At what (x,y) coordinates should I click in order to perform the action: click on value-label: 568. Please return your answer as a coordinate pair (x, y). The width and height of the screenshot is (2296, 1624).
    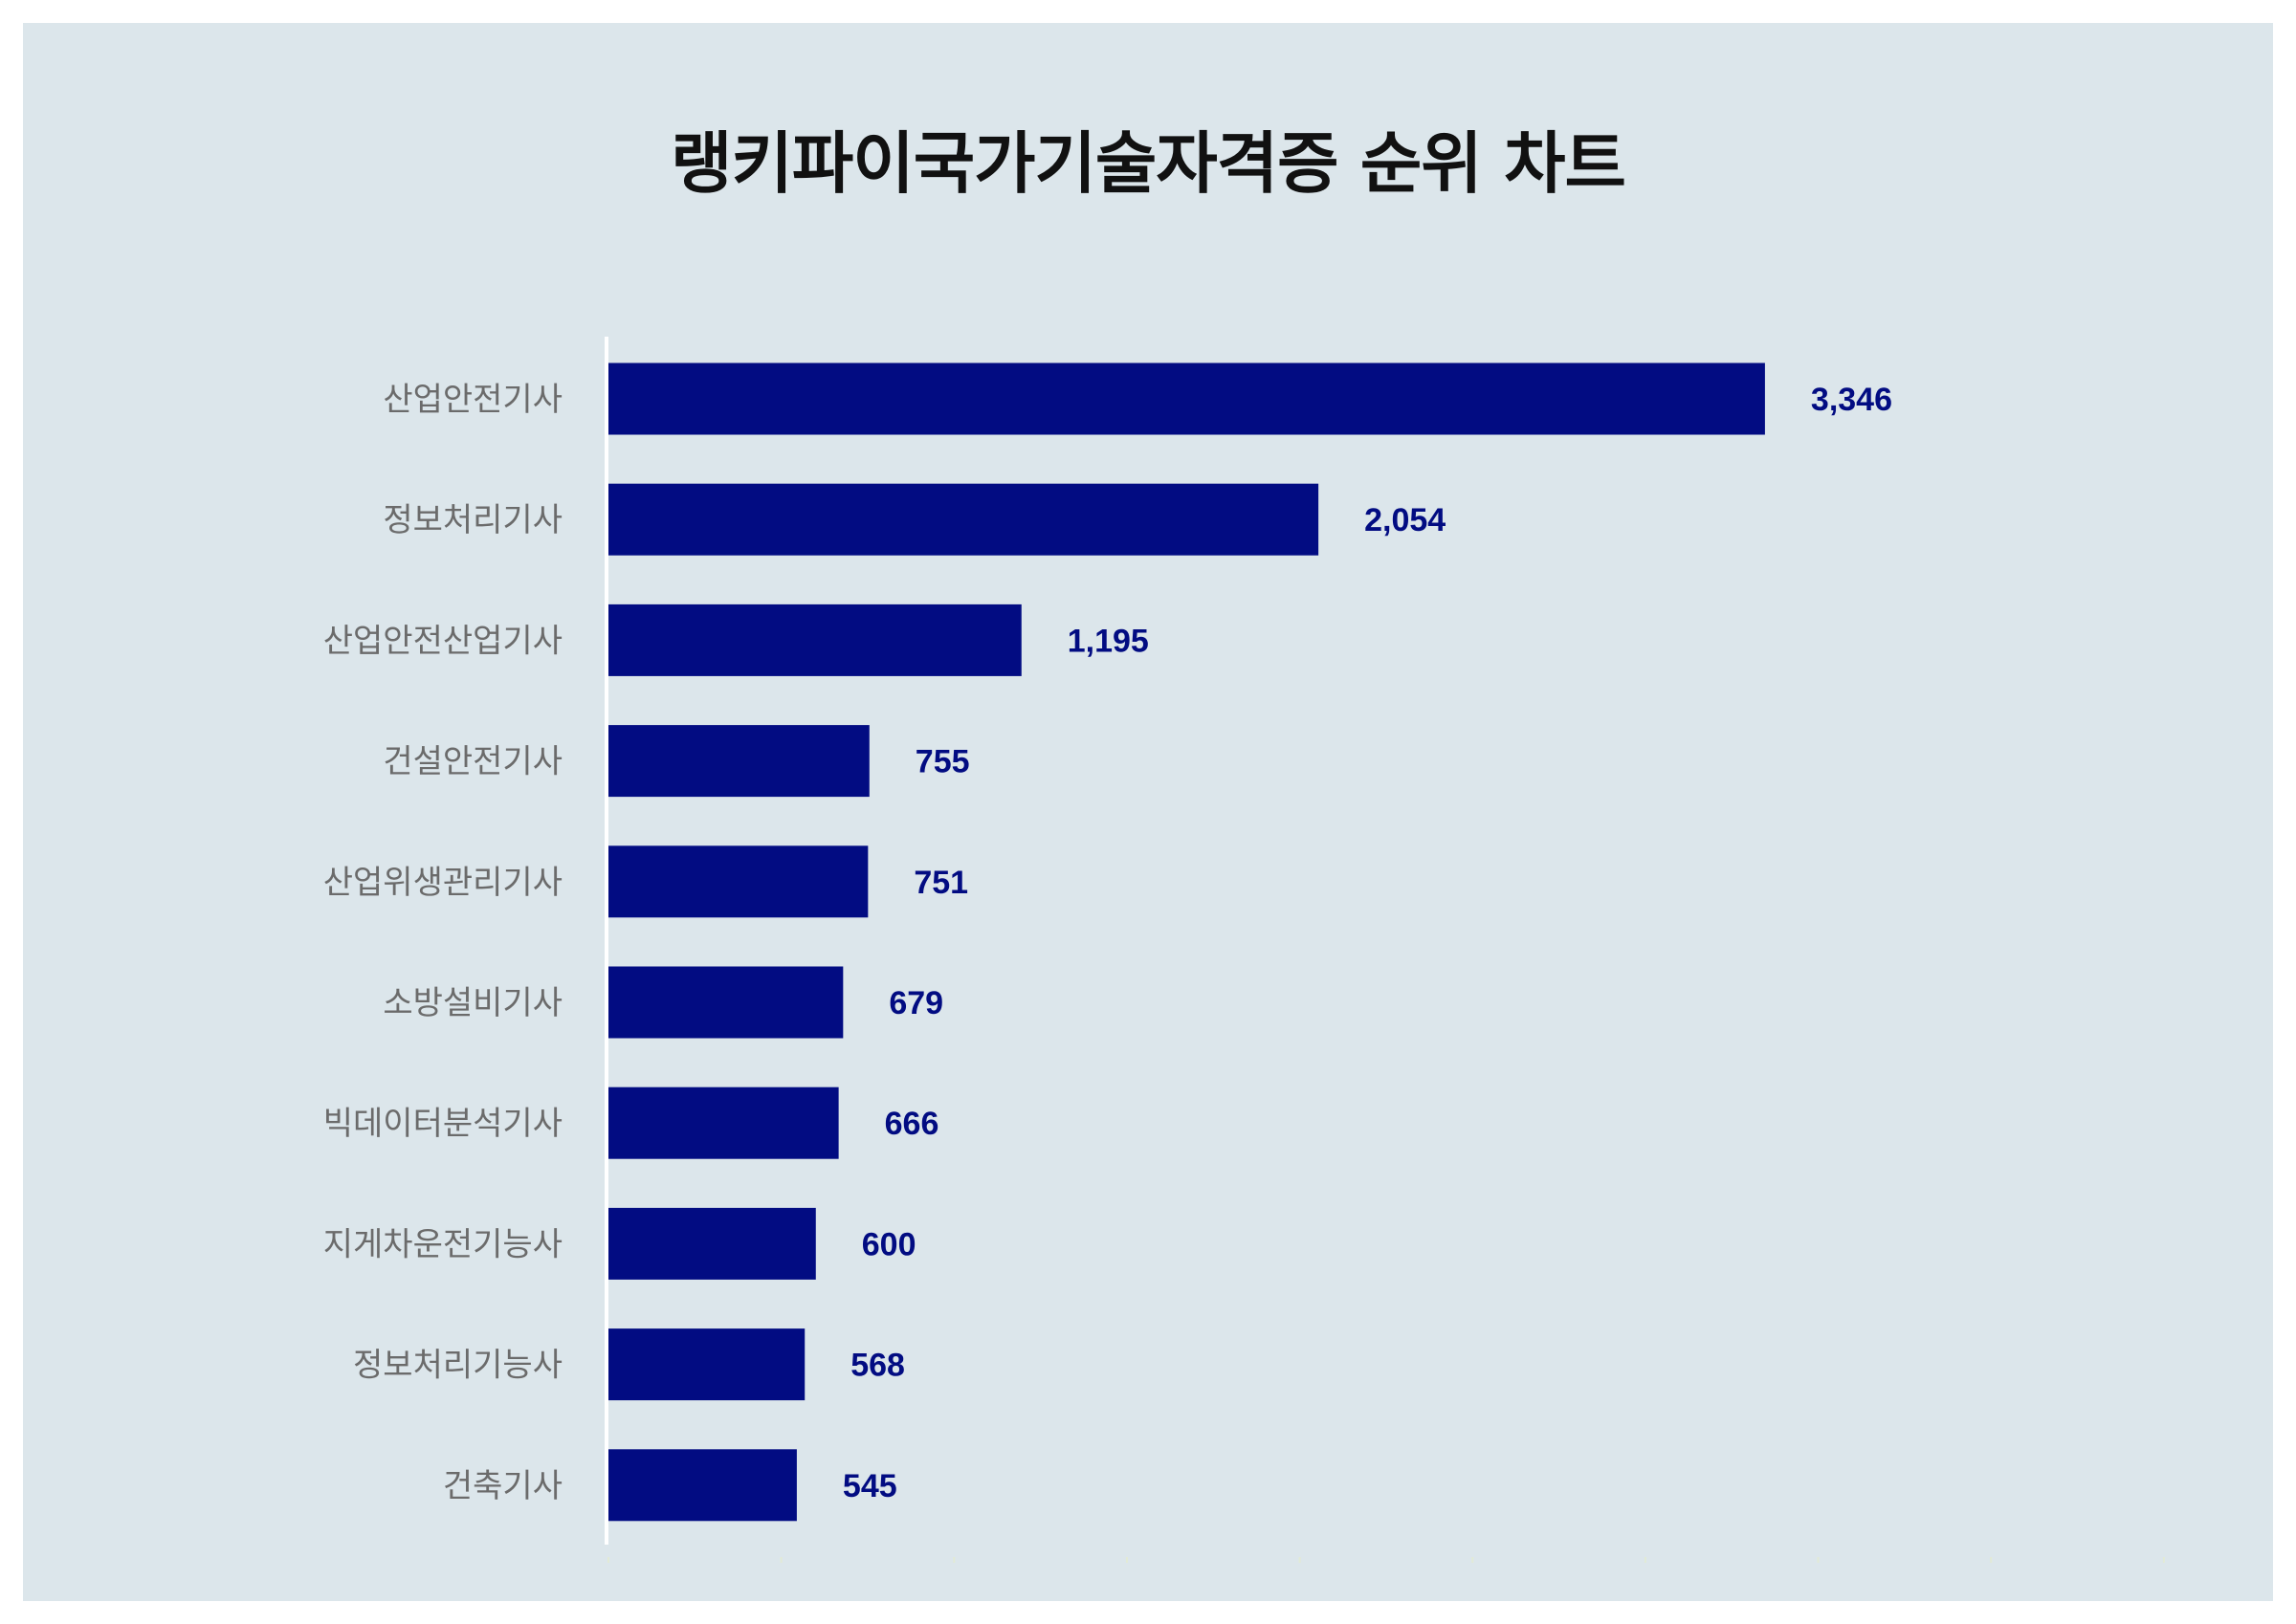
    Looking at the image, I should click on (877, 1366).